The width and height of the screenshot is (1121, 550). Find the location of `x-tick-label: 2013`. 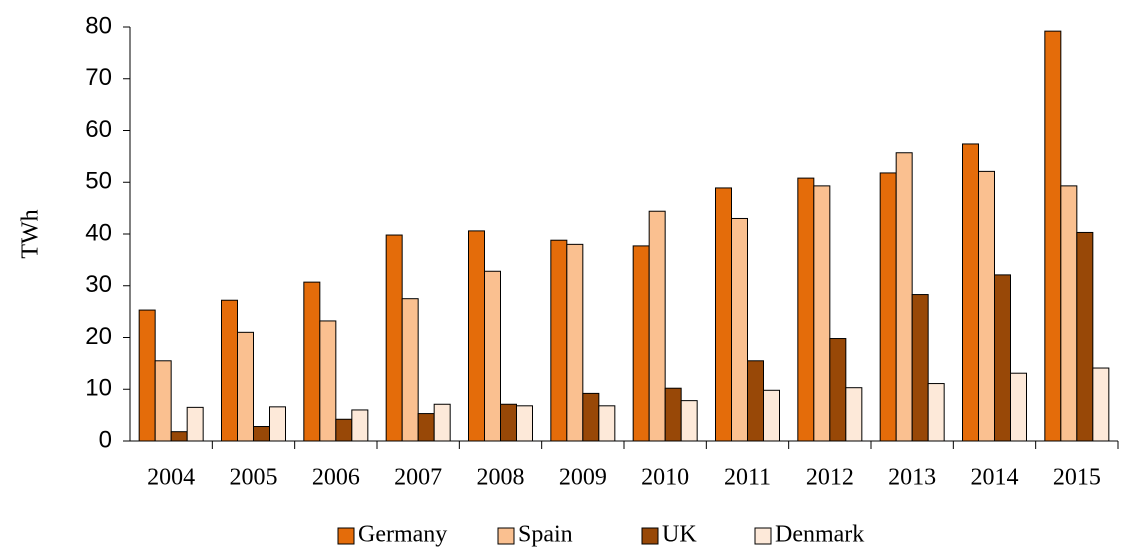

x-tick-label: 2013 is located at coordinates (912, 478).